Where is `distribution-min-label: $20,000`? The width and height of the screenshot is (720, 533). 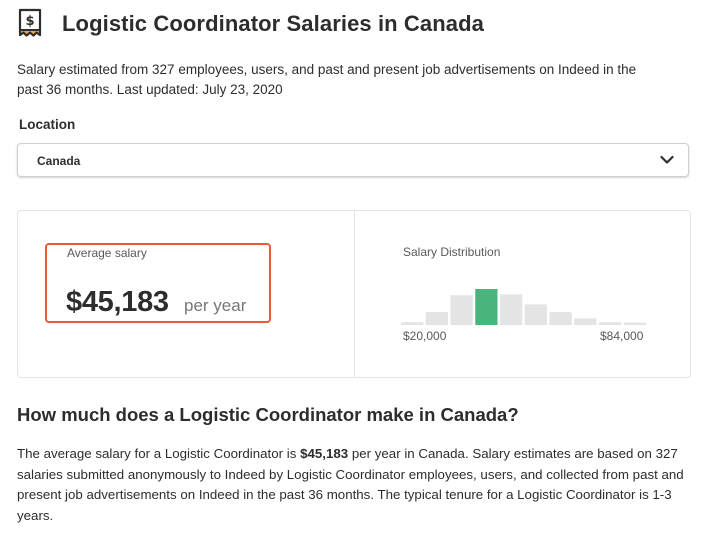 distribution-min-label: $20,000 is located at coordinates (425, 336).